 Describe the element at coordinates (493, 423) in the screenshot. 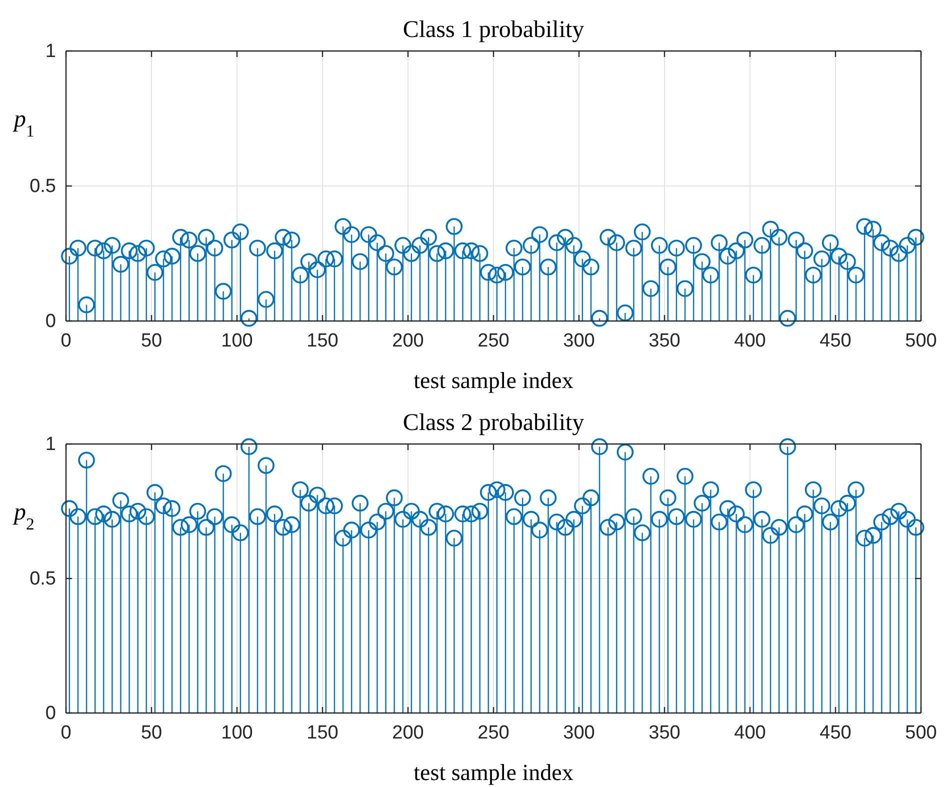

I see `chart-title: Class 2 probability` at that location.